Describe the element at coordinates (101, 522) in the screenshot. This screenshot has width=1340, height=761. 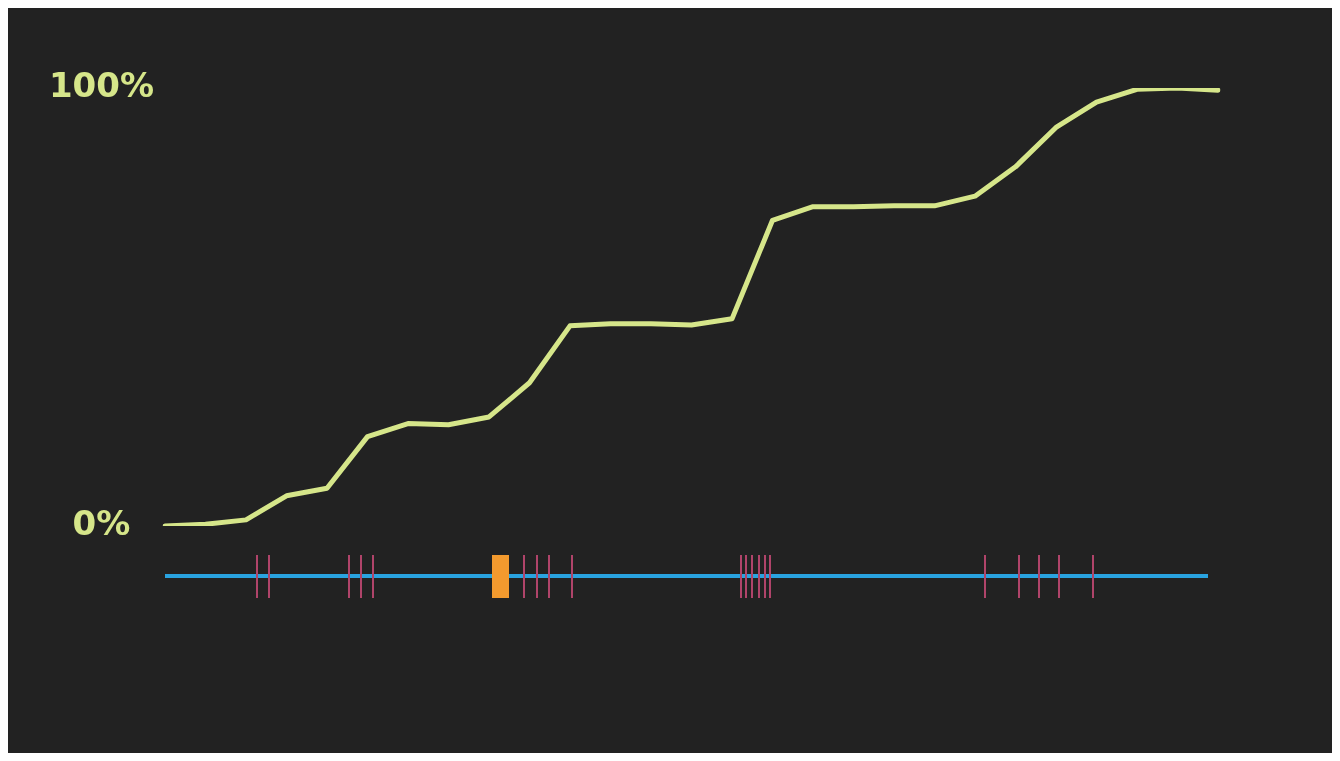
I see `y-tick-label: 0%` at that location.